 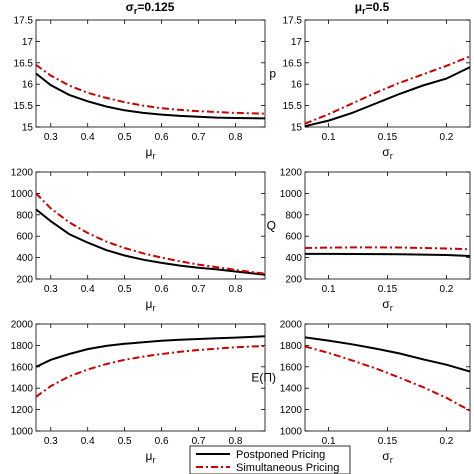 I want to click on panel-right-mid: 0.1 0.15 0.2 200 400 600 800 1000 1200 σr Q, so click(x=369, y=240).